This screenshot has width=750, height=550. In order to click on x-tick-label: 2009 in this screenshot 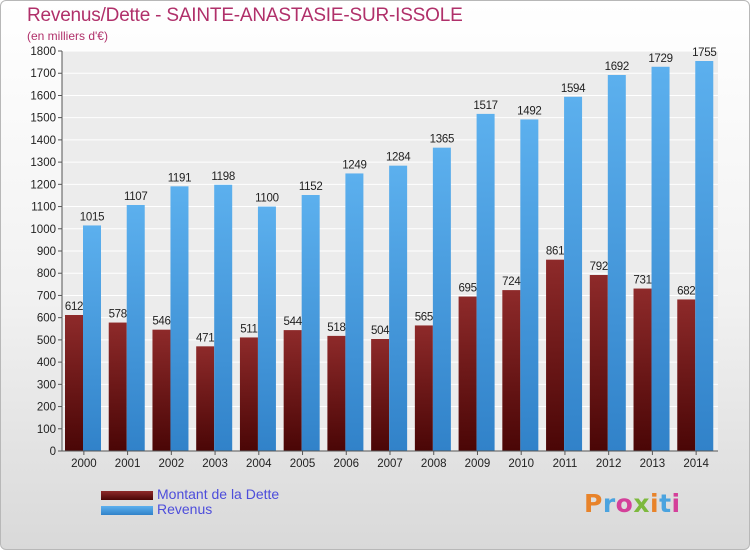, I will do `click(478, 464)`.